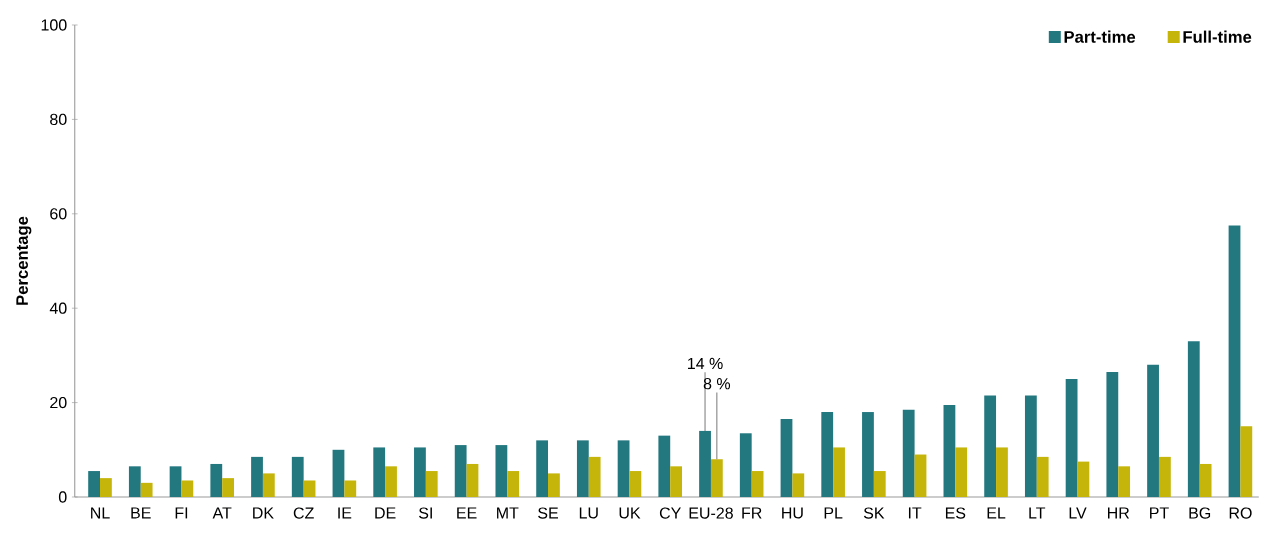 The width and height of the screenshot is (1285, 533). What do you see at coordinates (181, 513) in the screenshot?
I see `x-tick-label: FI` at bounding box center [181, 513].